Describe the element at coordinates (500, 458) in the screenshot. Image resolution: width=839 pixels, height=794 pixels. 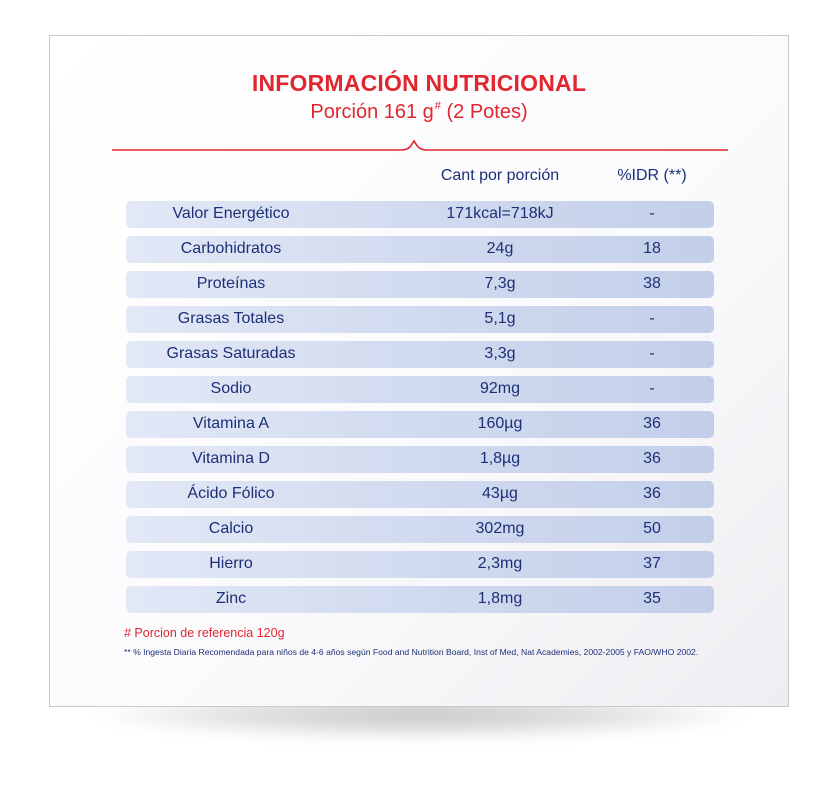
I see `nutrient-quantity: 1,8µg` at that location.